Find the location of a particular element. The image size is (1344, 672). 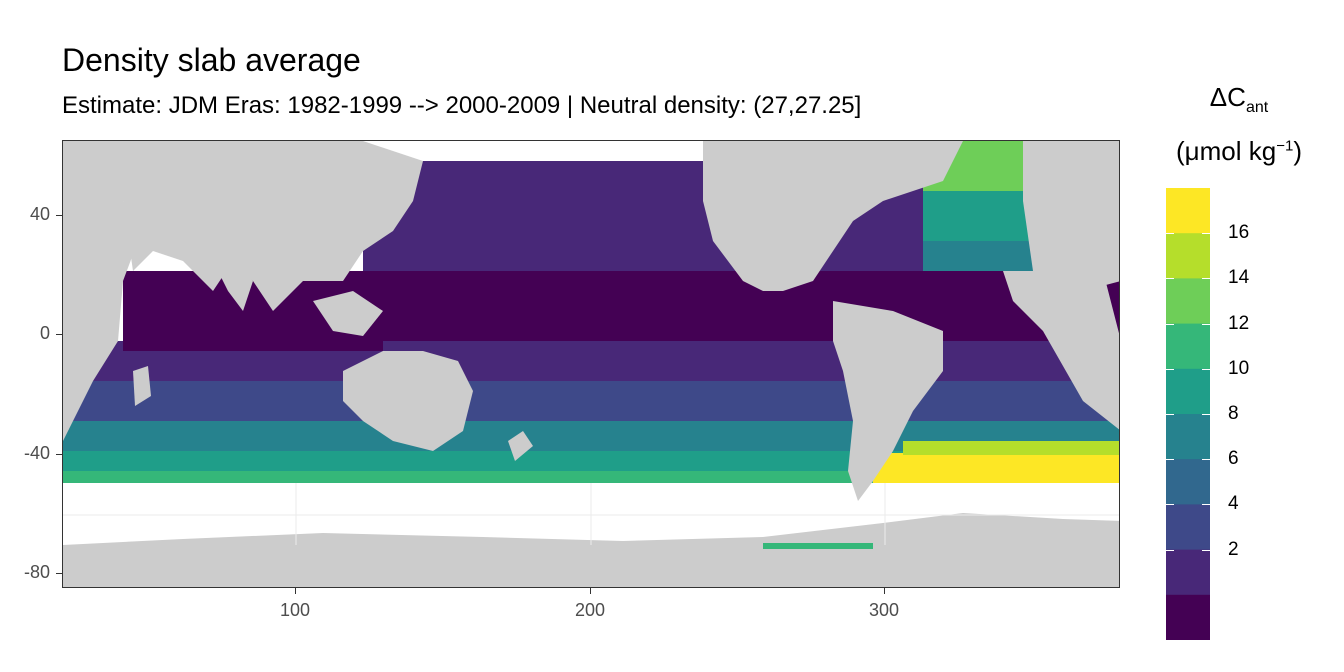

land-europe is located at coordinates (1071, 216).